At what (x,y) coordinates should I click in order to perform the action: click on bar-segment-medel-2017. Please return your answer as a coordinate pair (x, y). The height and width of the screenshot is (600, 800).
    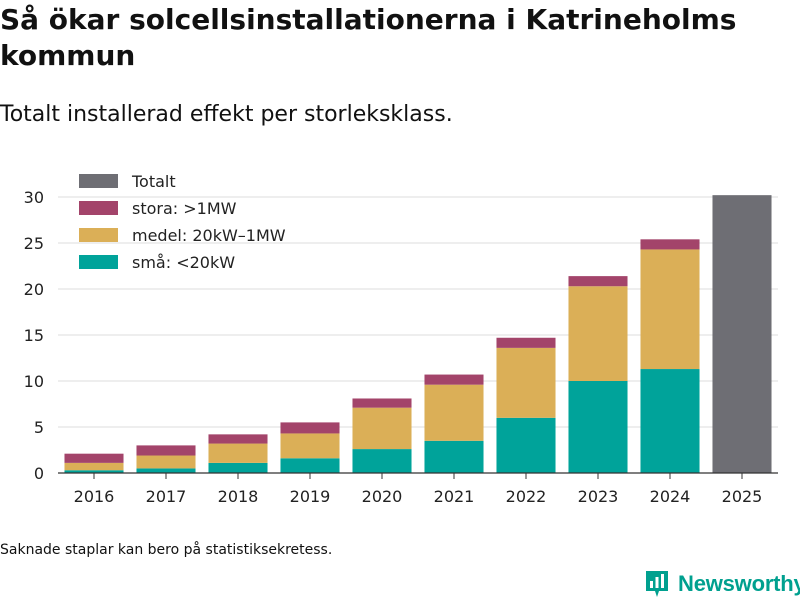
    Looking at the image, I should click on (166, 462).